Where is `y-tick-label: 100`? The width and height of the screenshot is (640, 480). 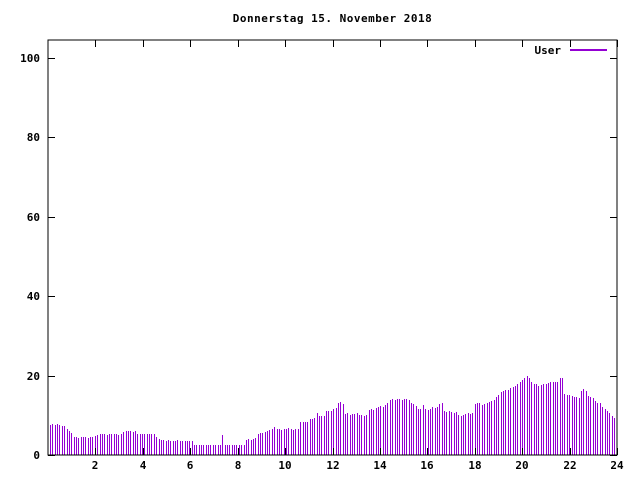 y-tick-label: 100 is located at coordinates (30, 58).